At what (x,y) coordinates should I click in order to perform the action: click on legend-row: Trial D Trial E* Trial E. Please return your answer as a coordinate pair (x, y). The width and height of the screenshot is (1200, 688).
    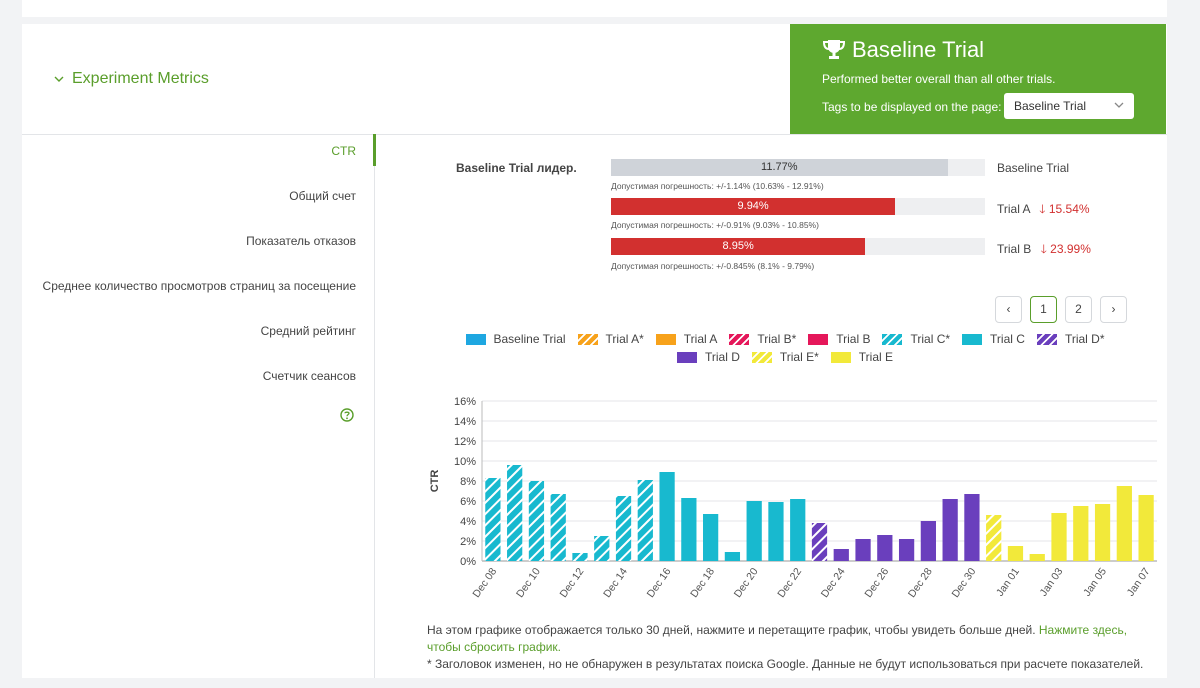
    Looking at the image, I should click on (785, 357).